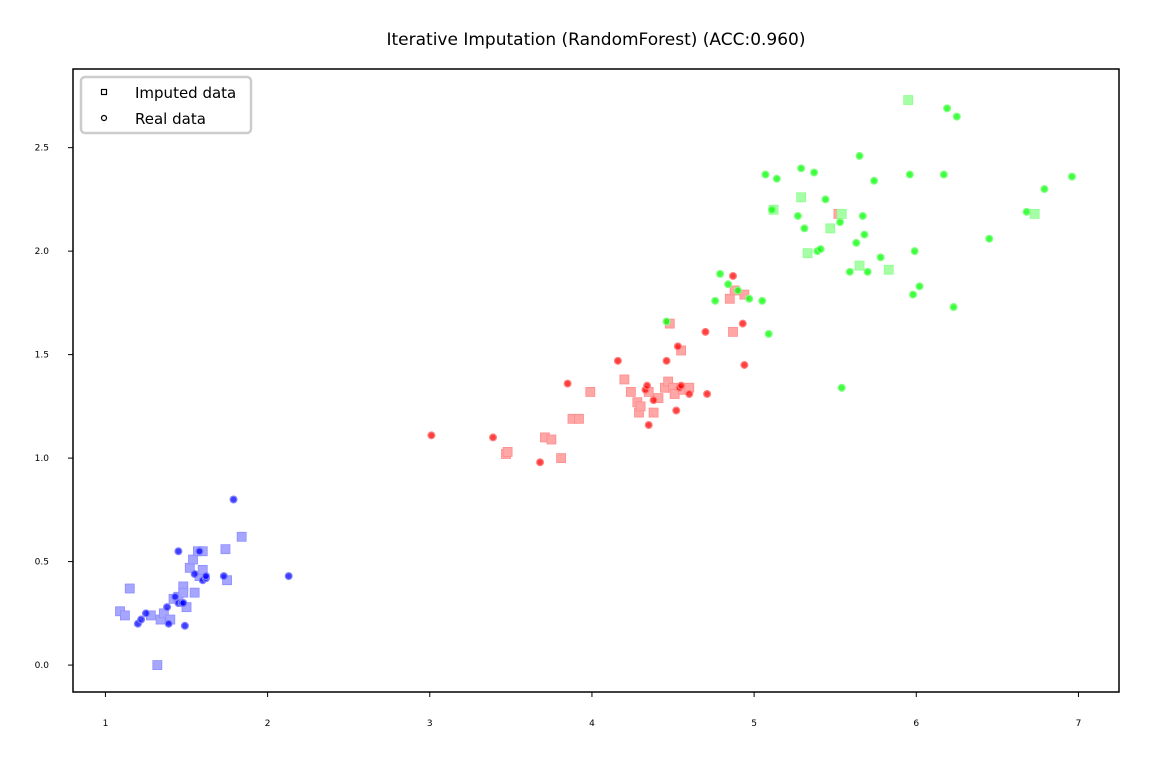 The width and height of the screenshot is (1149, 759). I want to click on y-tick-label: 2.0, so click(42, 252).